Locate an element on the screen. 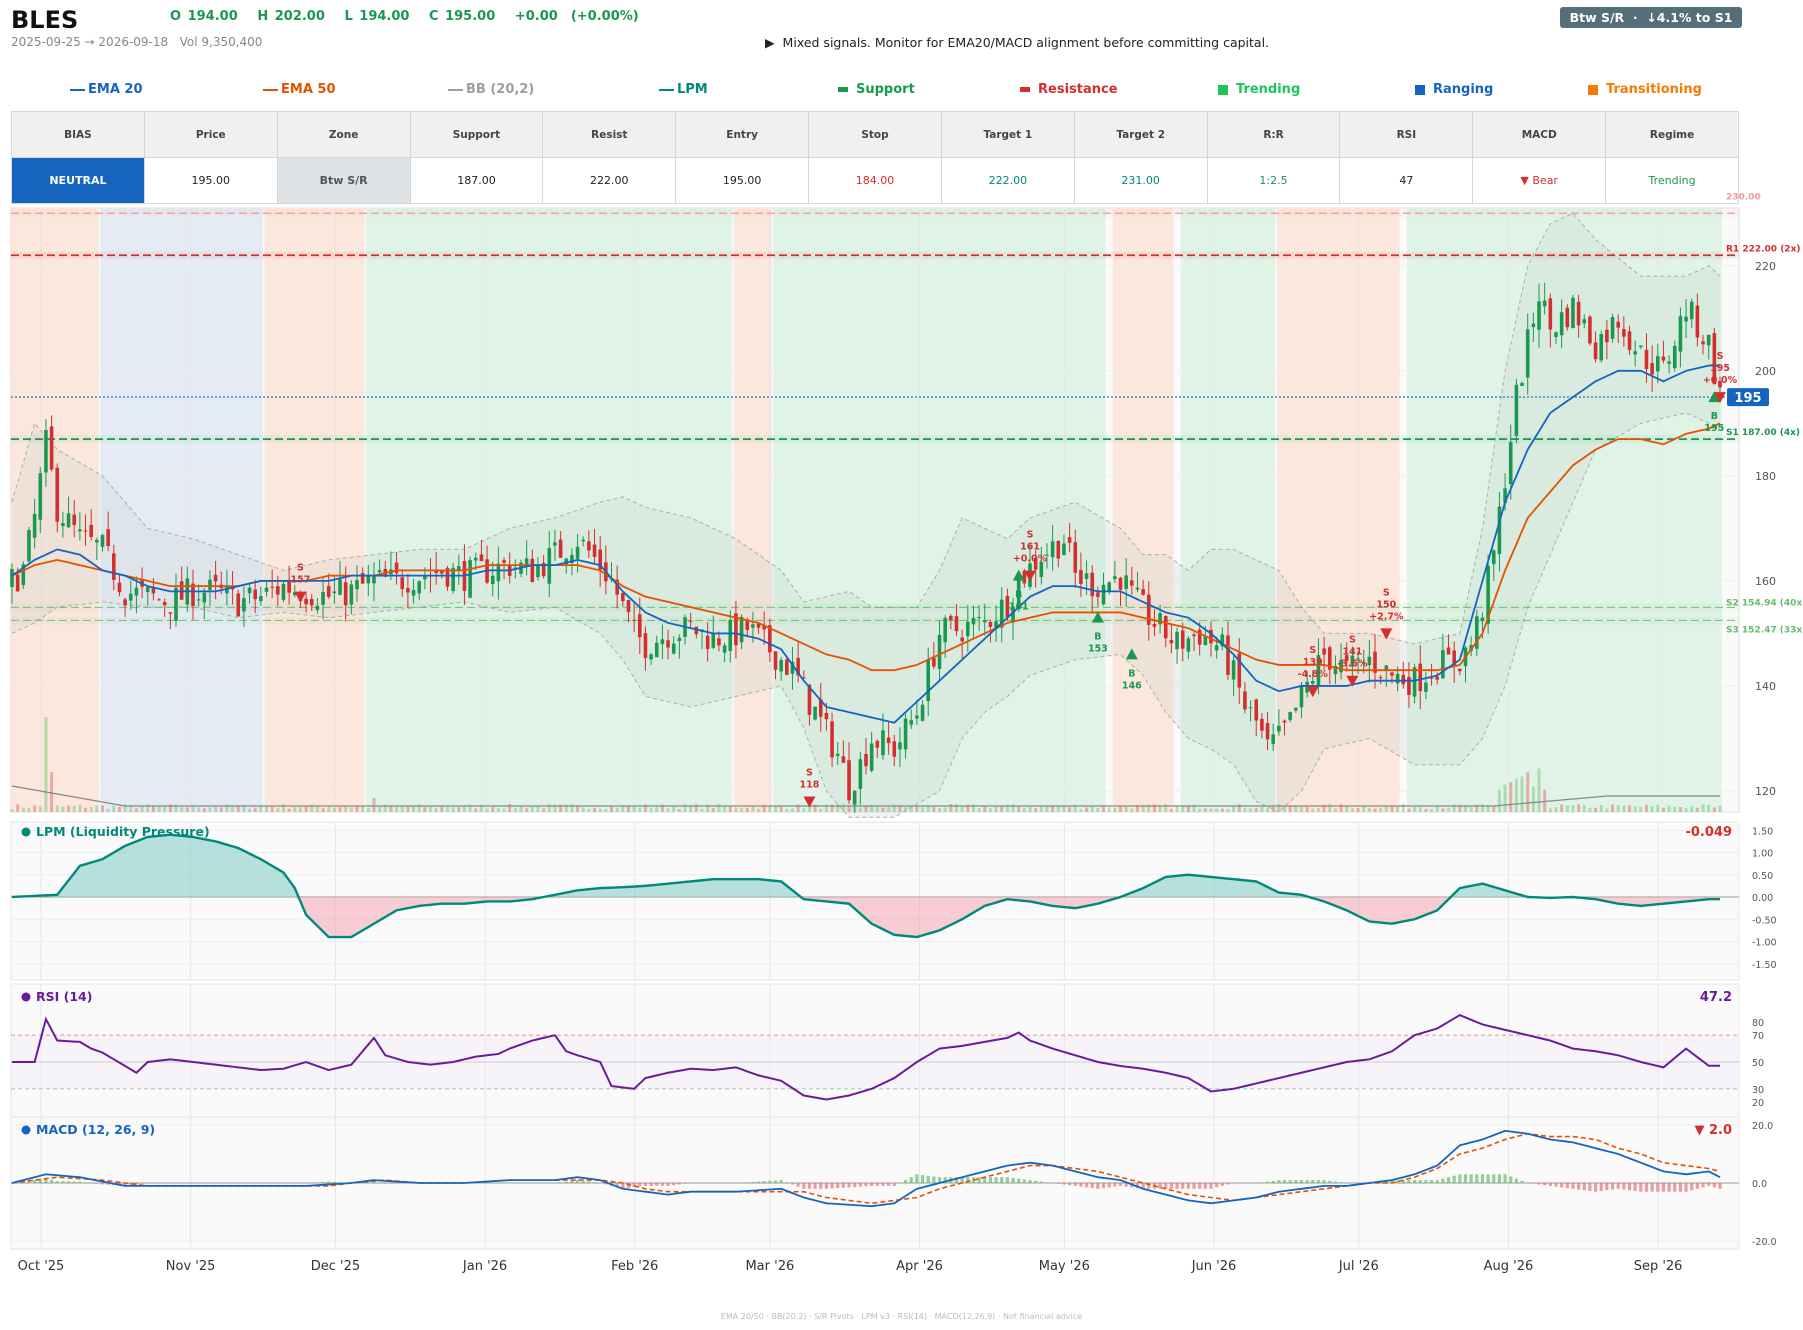 The width and height of the screenshot is (1803, 1330). level-label: R1 222.00 (2x) is located at coordinates (1763, 249).